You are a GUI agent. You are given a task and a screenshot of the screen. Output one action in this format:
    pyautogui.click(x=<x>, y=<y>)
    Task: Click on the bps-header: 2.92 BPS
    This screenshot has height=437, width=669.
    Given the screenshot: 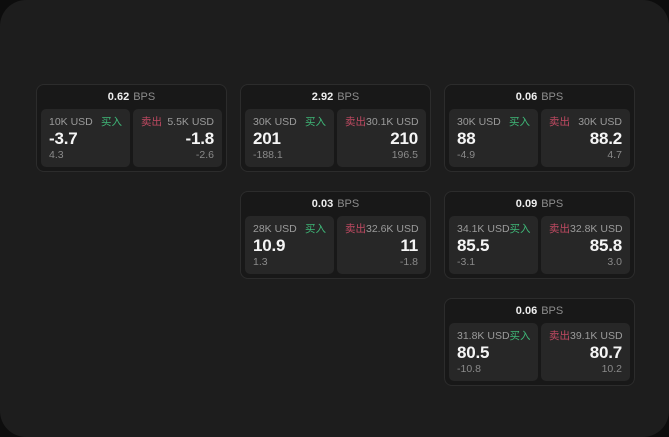 What is the action you would take?
    pyautogui.click(x=335, y=97)
    